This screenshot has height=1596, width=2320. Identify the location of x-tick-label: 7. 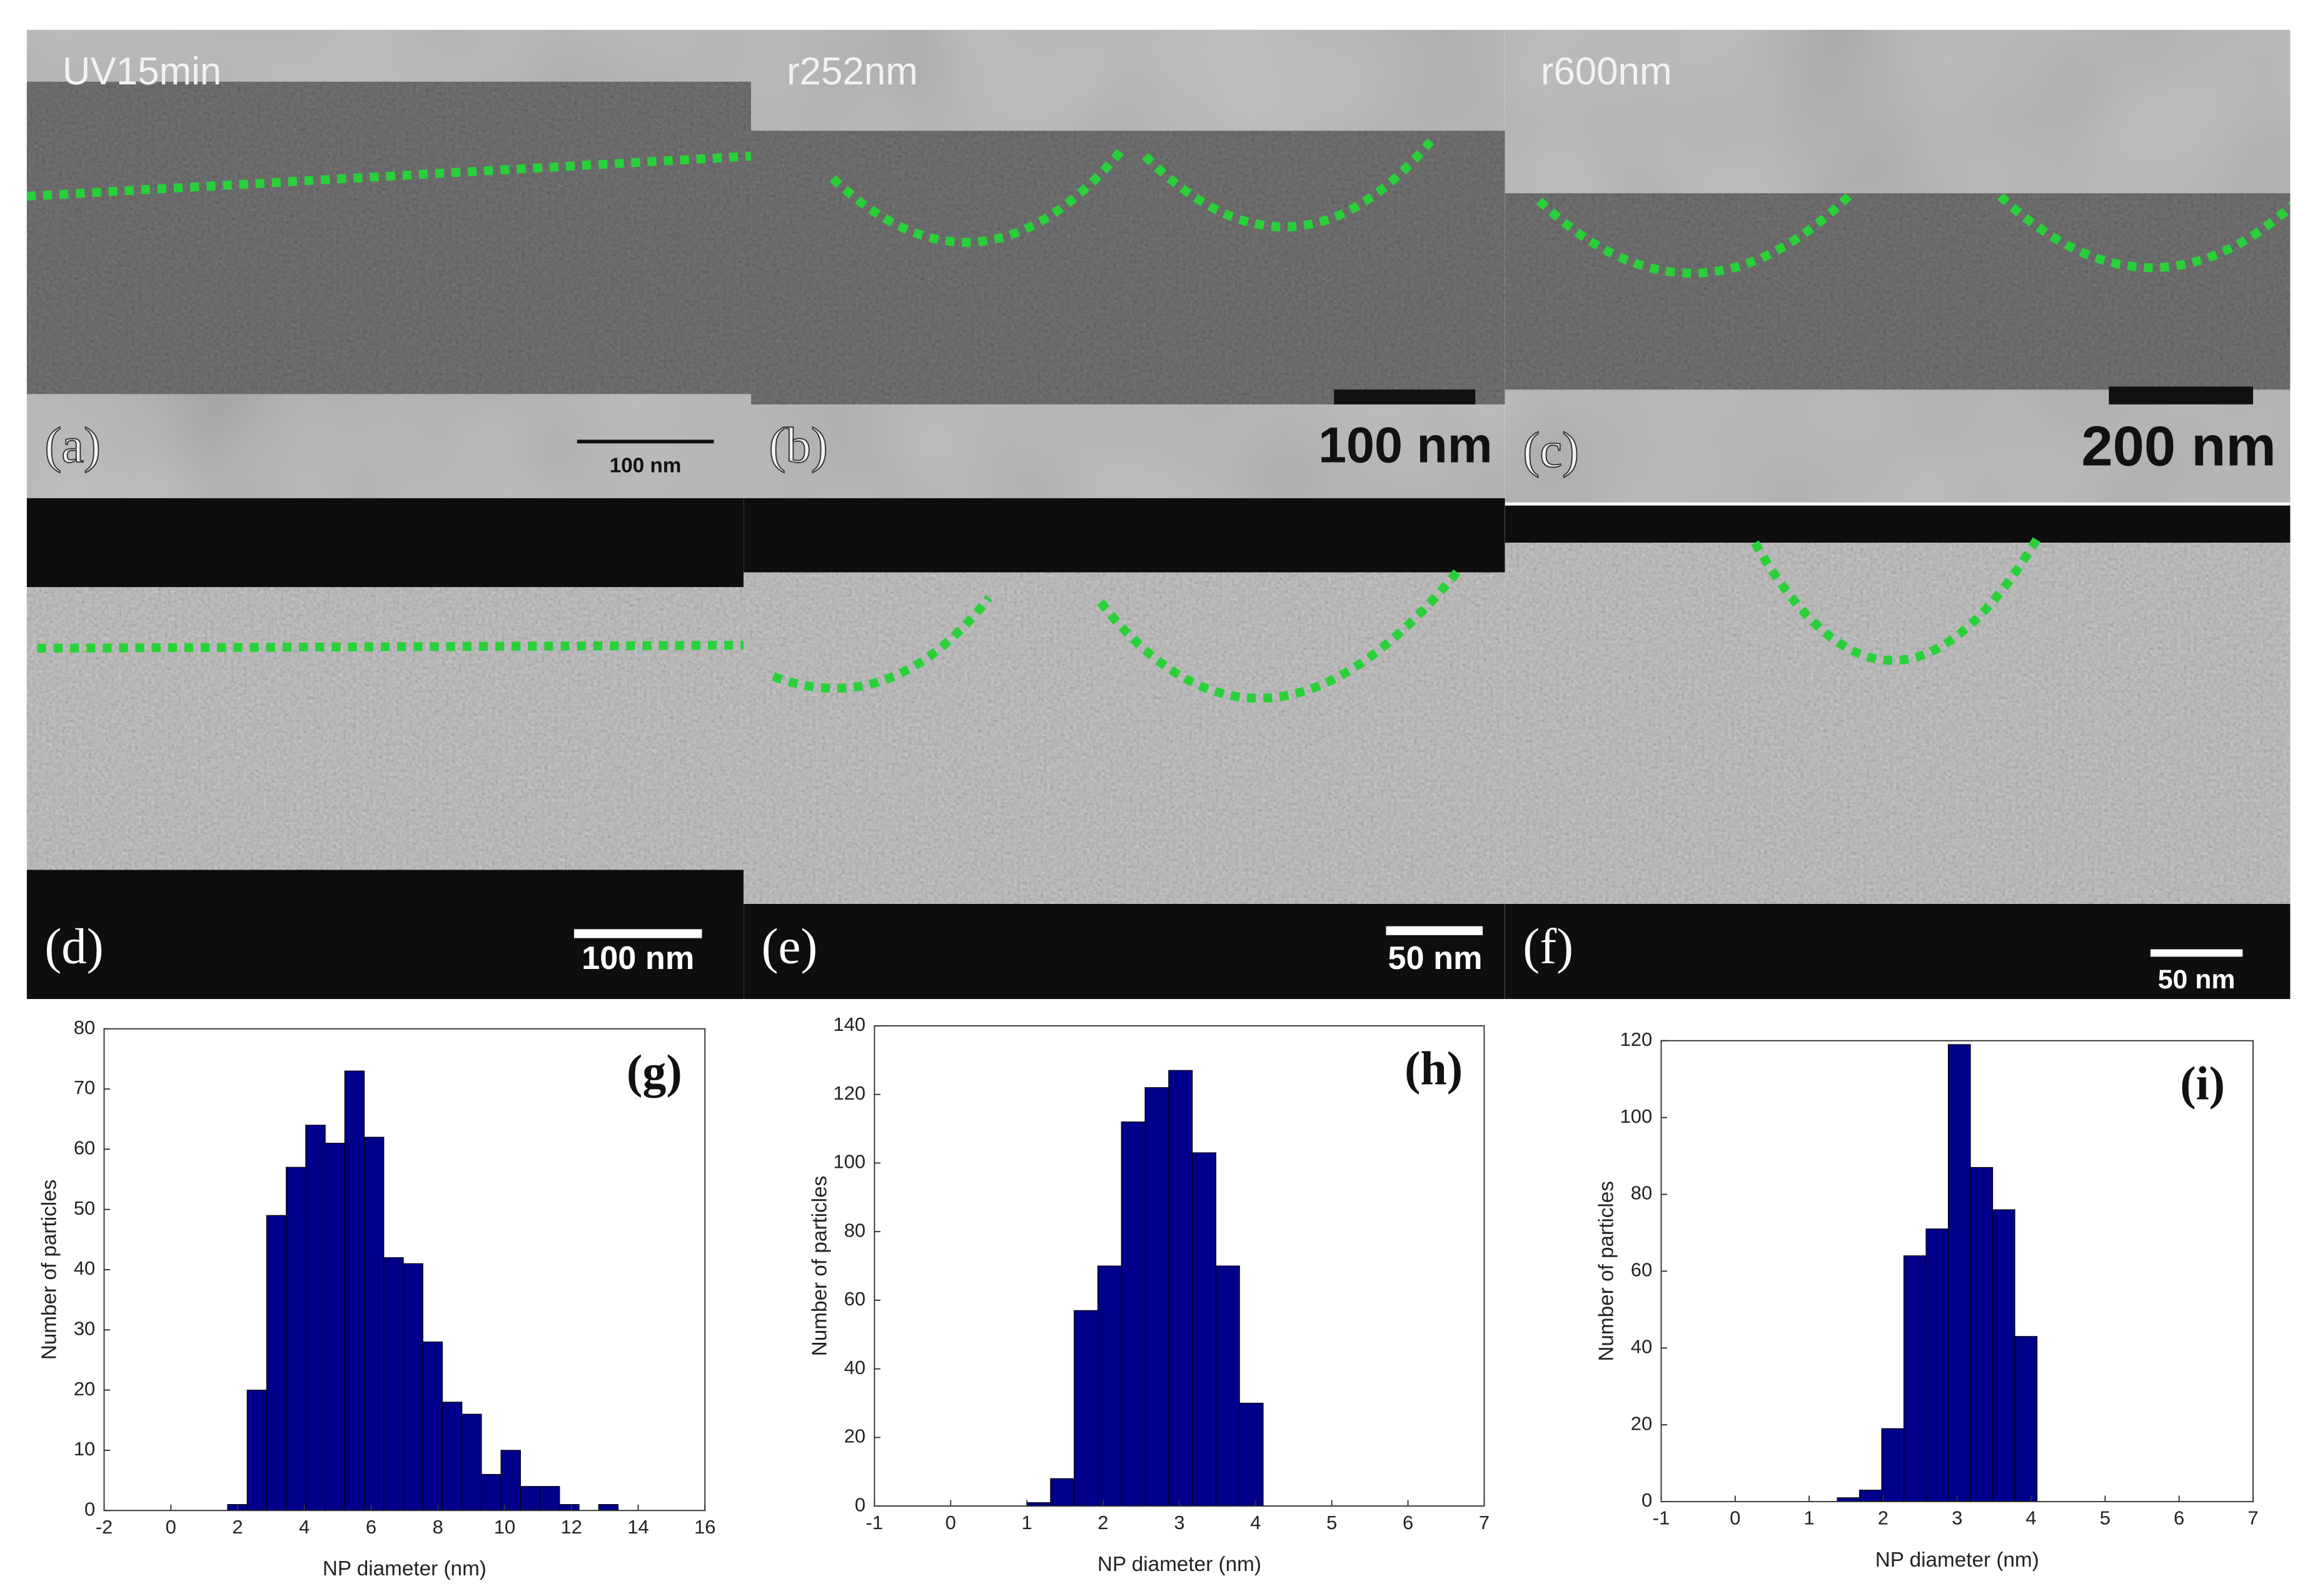
(2252, 1518).